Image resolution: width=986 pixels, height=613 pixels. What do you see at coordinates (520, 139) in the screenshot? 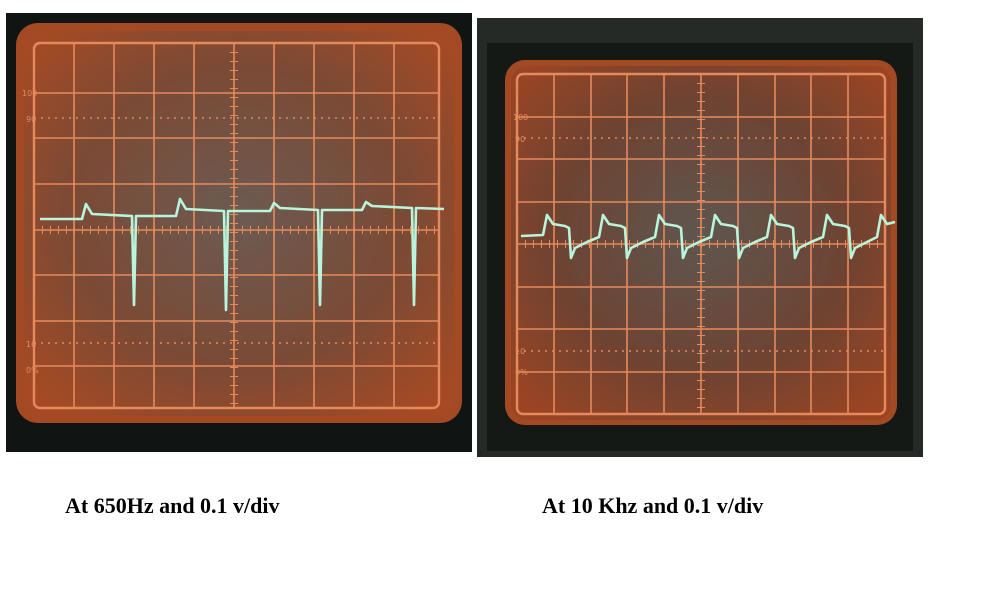
I see `label-90-right: 90` at bounding box center [520, 139].